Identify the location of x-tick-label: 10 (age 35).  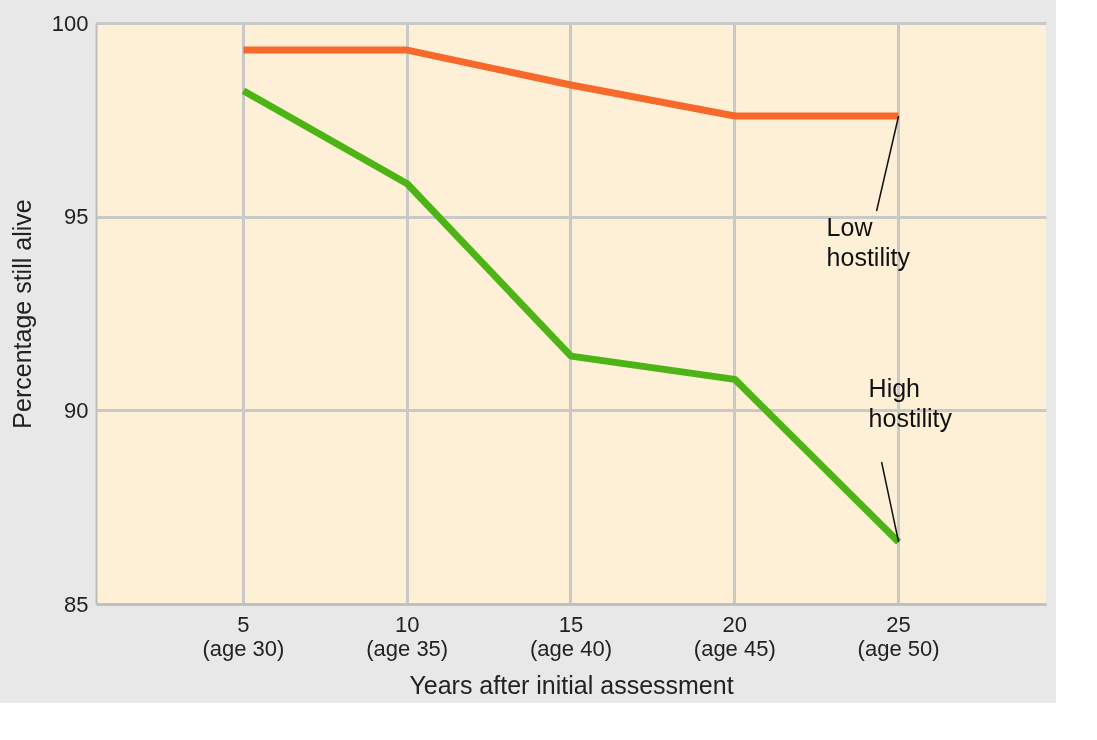
(407, 636).